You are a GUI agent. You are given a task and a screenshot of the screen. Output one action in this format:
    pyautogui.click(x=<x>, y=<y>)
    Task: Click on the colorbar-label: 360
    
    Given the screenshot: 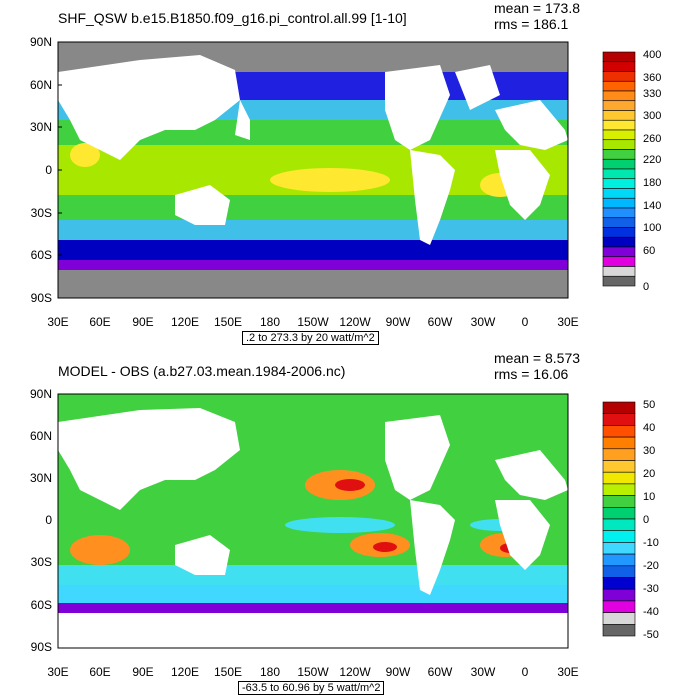 What is the action you would take?
    pyautogui.click(x=652, y=78)
    